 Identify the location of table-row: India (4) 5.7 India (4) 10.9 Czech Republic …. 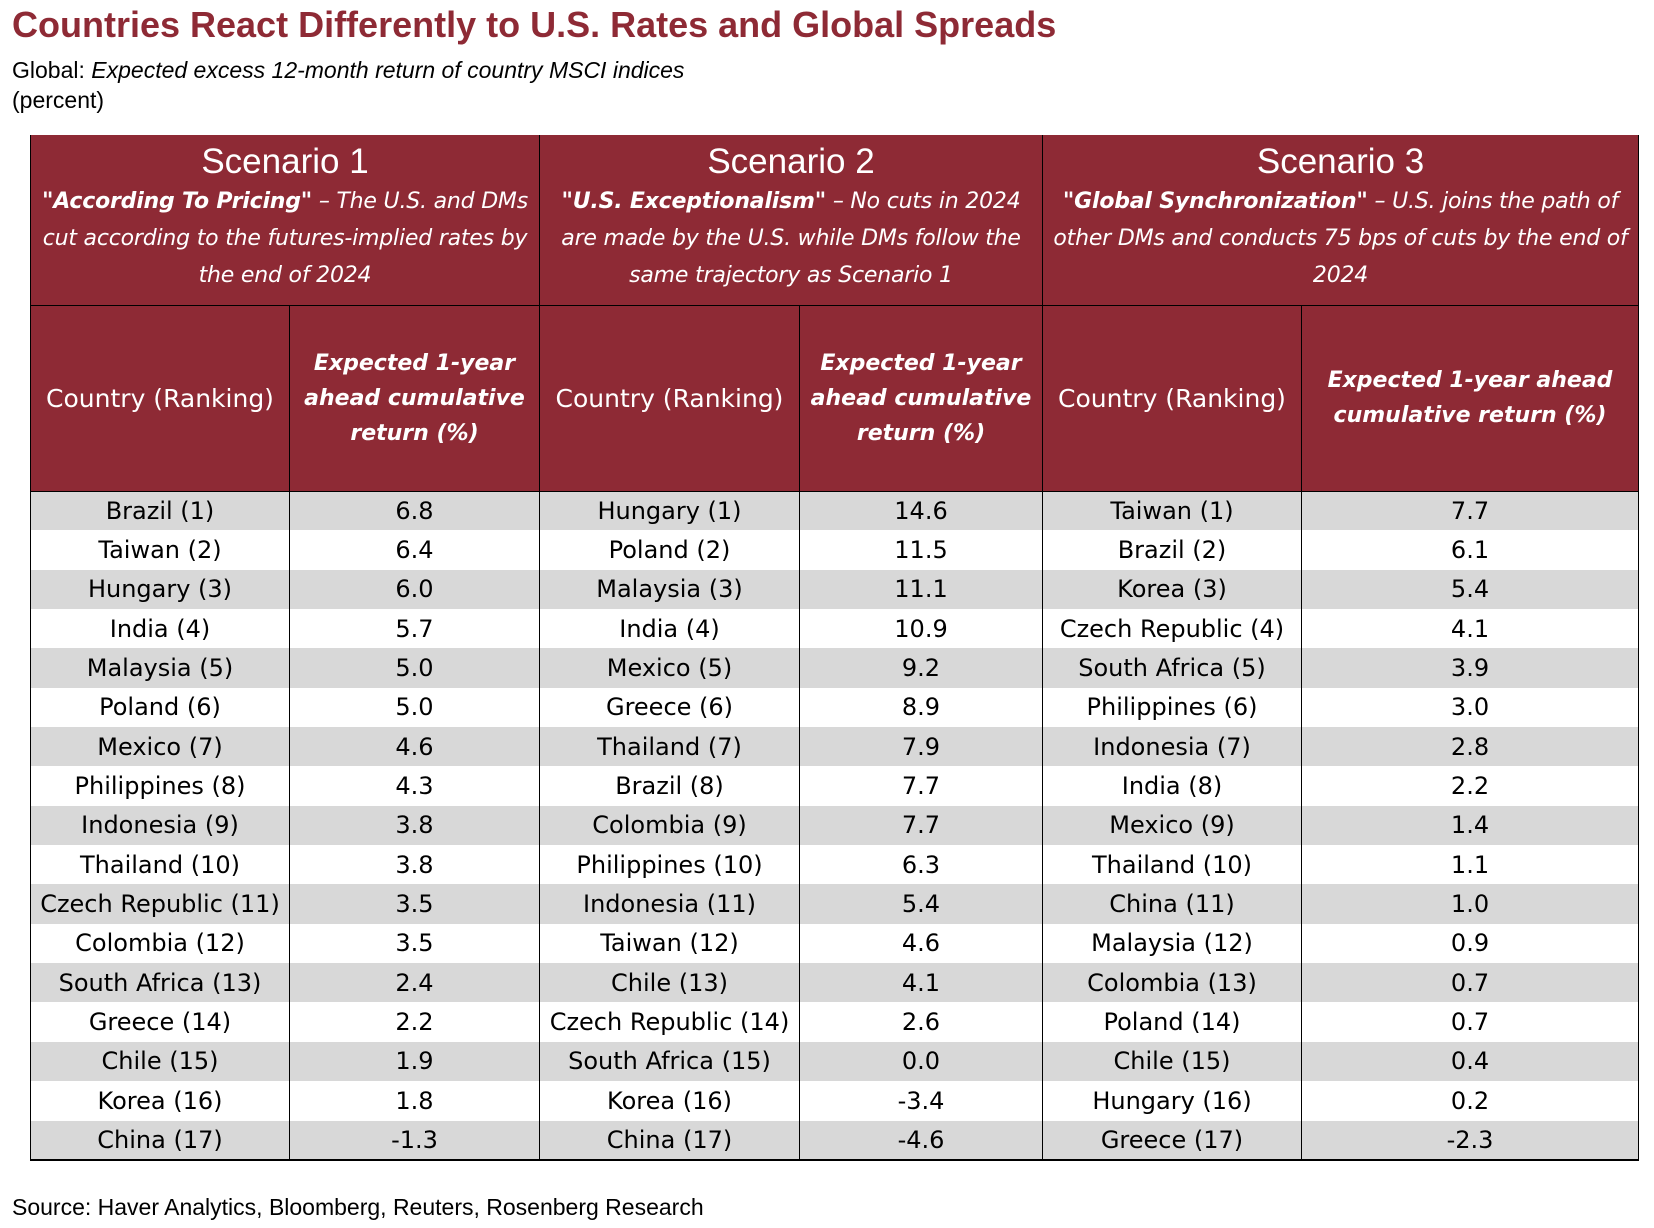
(835, 629).